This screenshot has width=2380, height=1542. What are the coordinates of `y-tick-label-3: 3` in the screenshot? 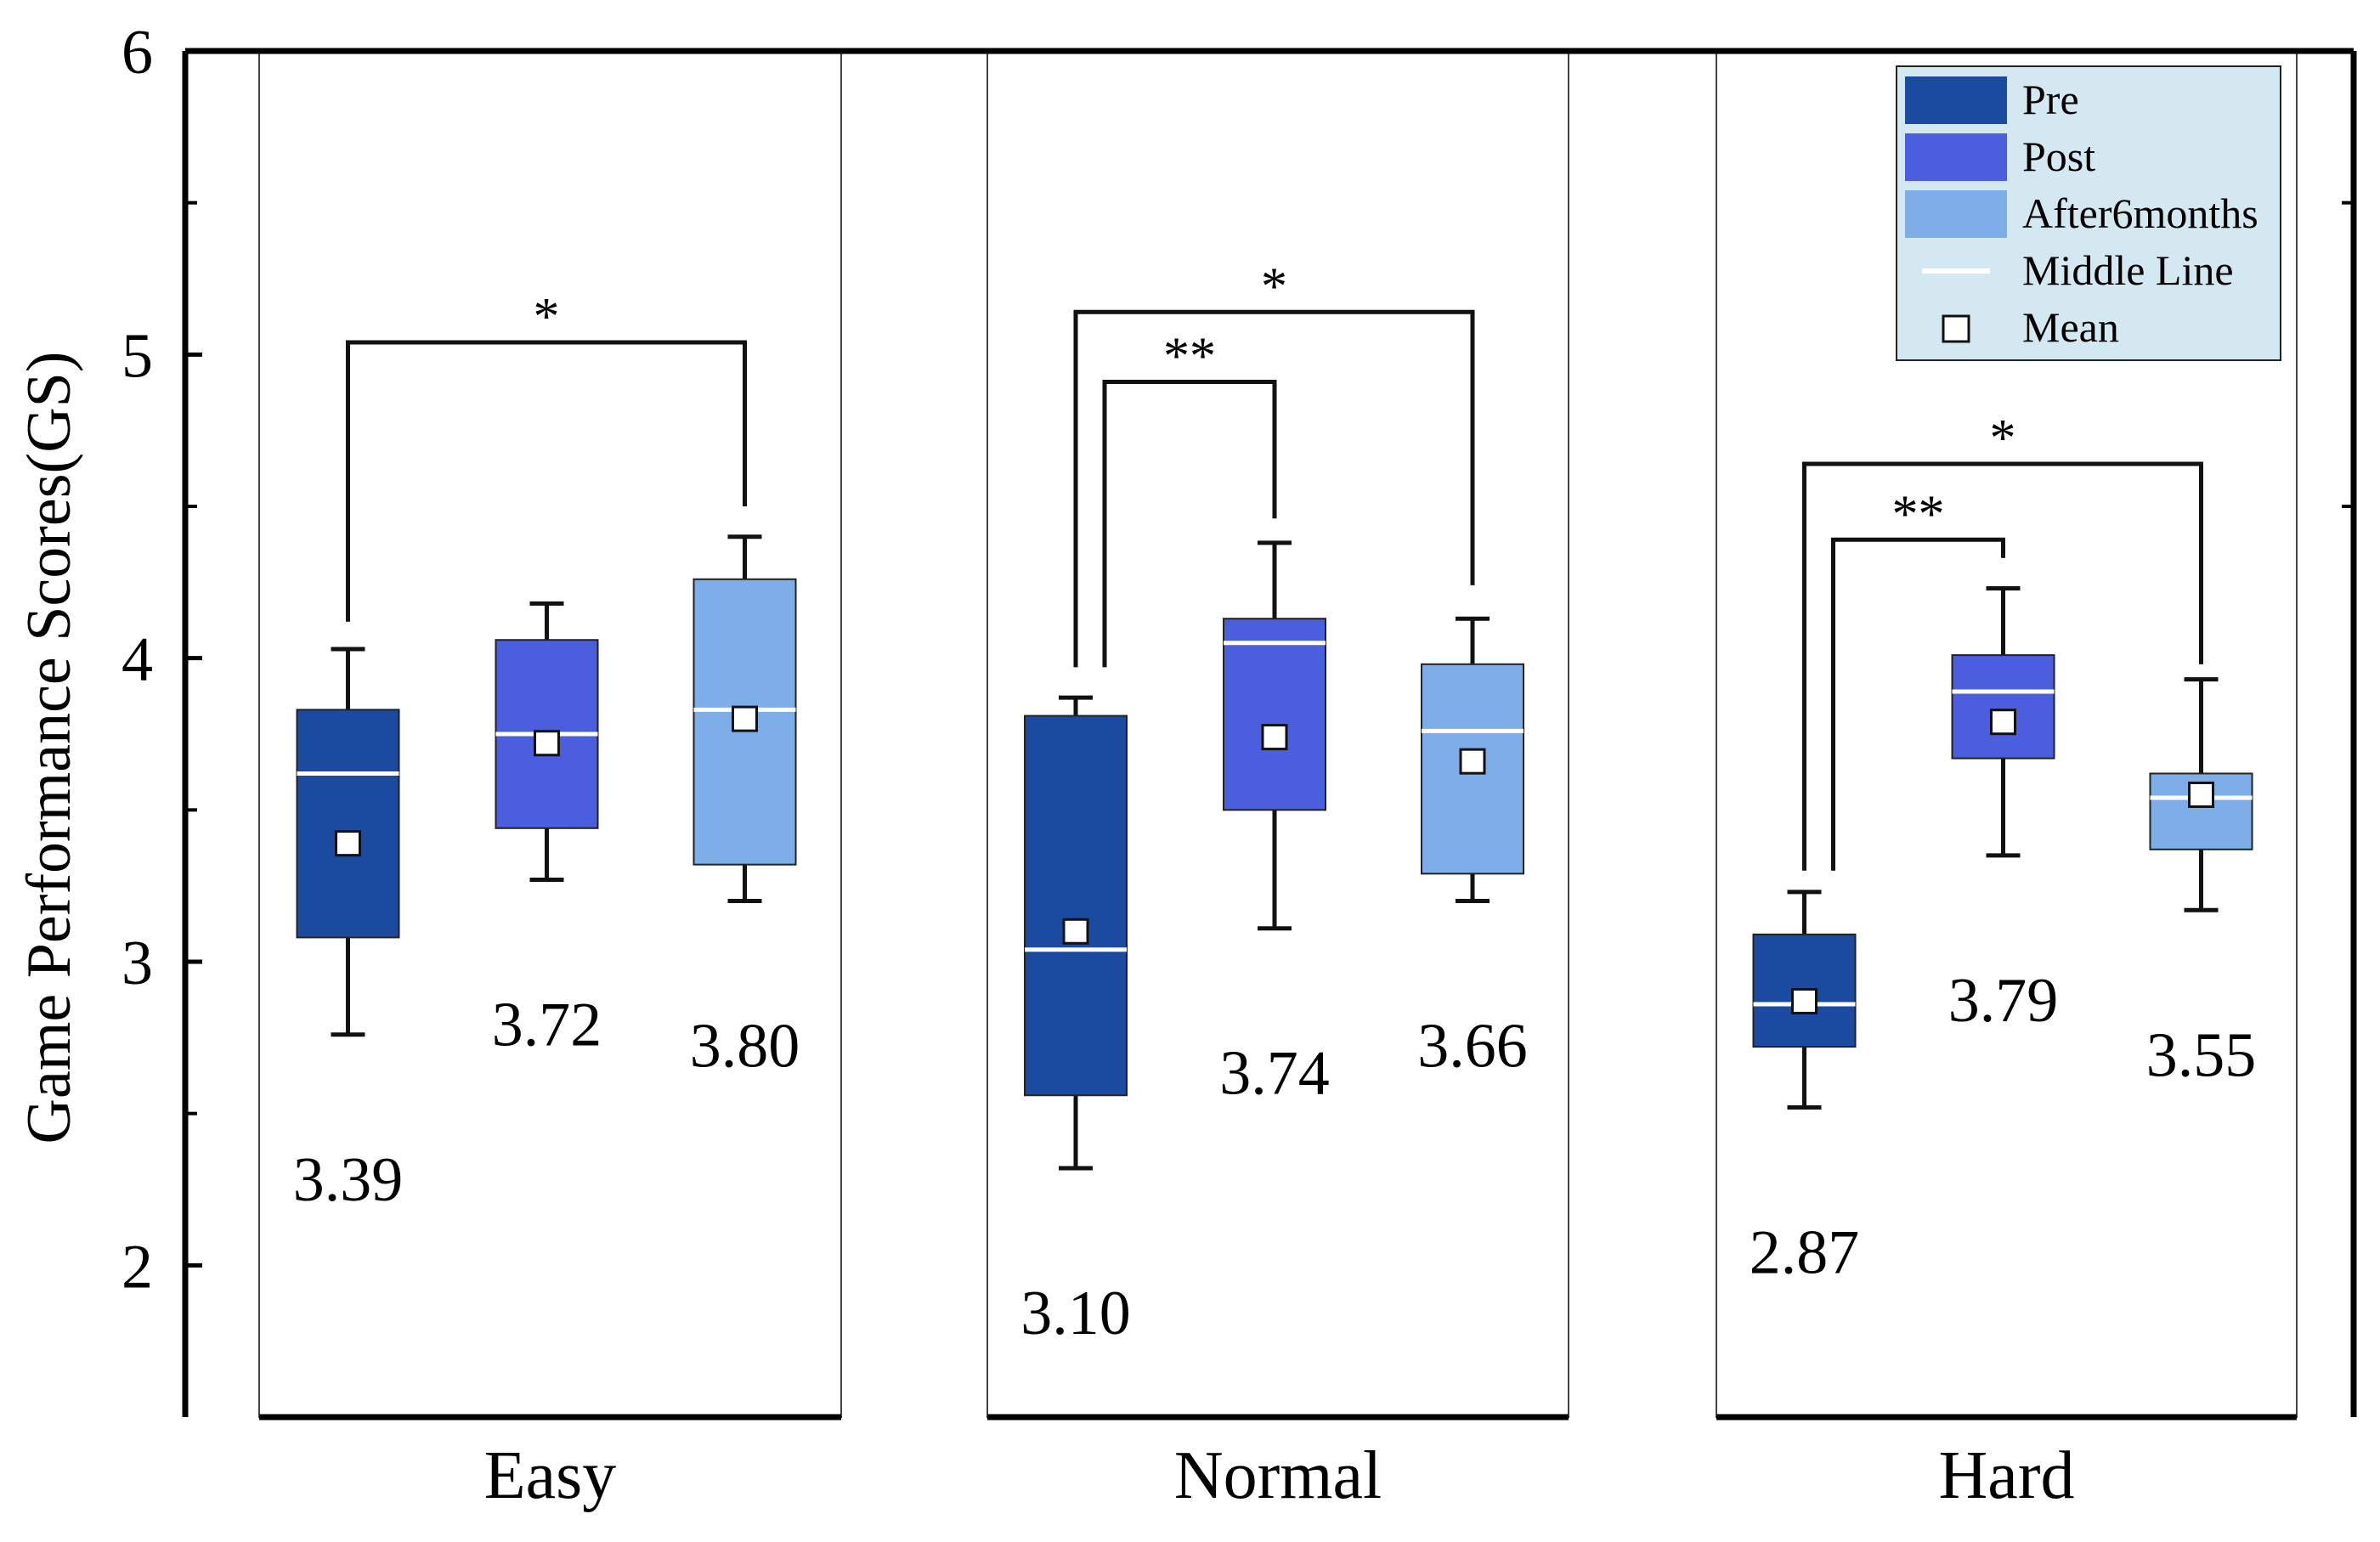 It's located at (138, 963).